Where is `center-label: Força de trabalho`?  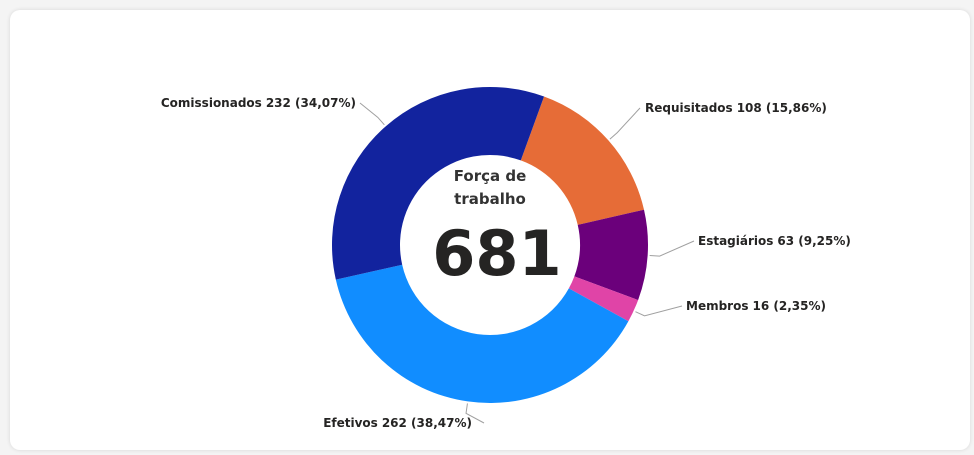
center-label: Força de trabalho is located at coordinates (490, 187).